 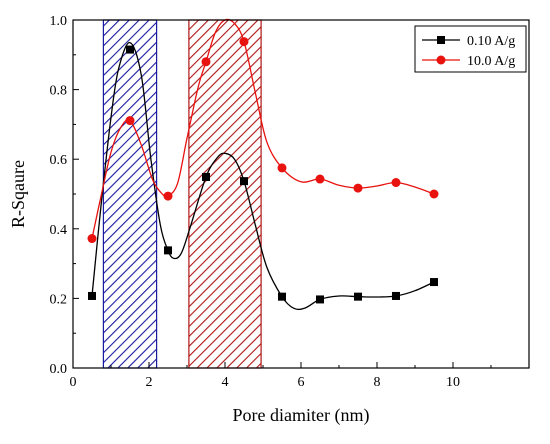 What do you see at coordinates (59, 369) in the screenshot?
I see `y-tick-label: 0.0` at bounding box center [59, 369].